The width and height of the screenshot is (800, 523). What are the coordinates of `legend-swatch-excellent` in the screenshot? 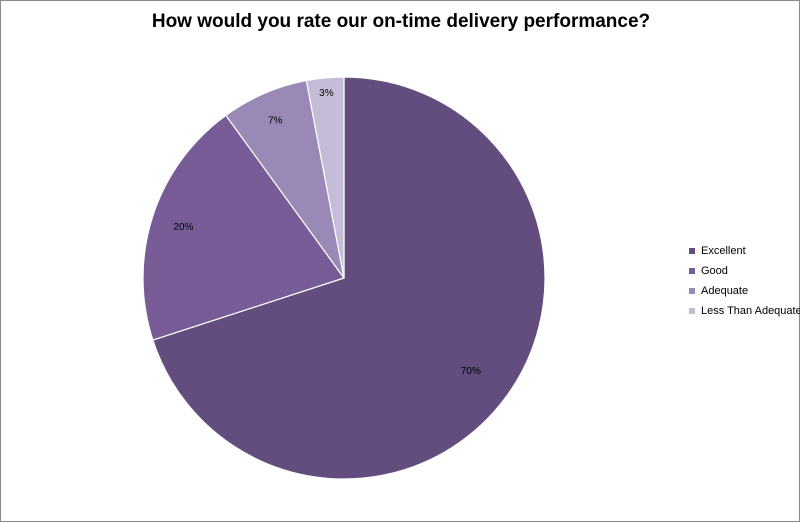 It's located at (692, 251).